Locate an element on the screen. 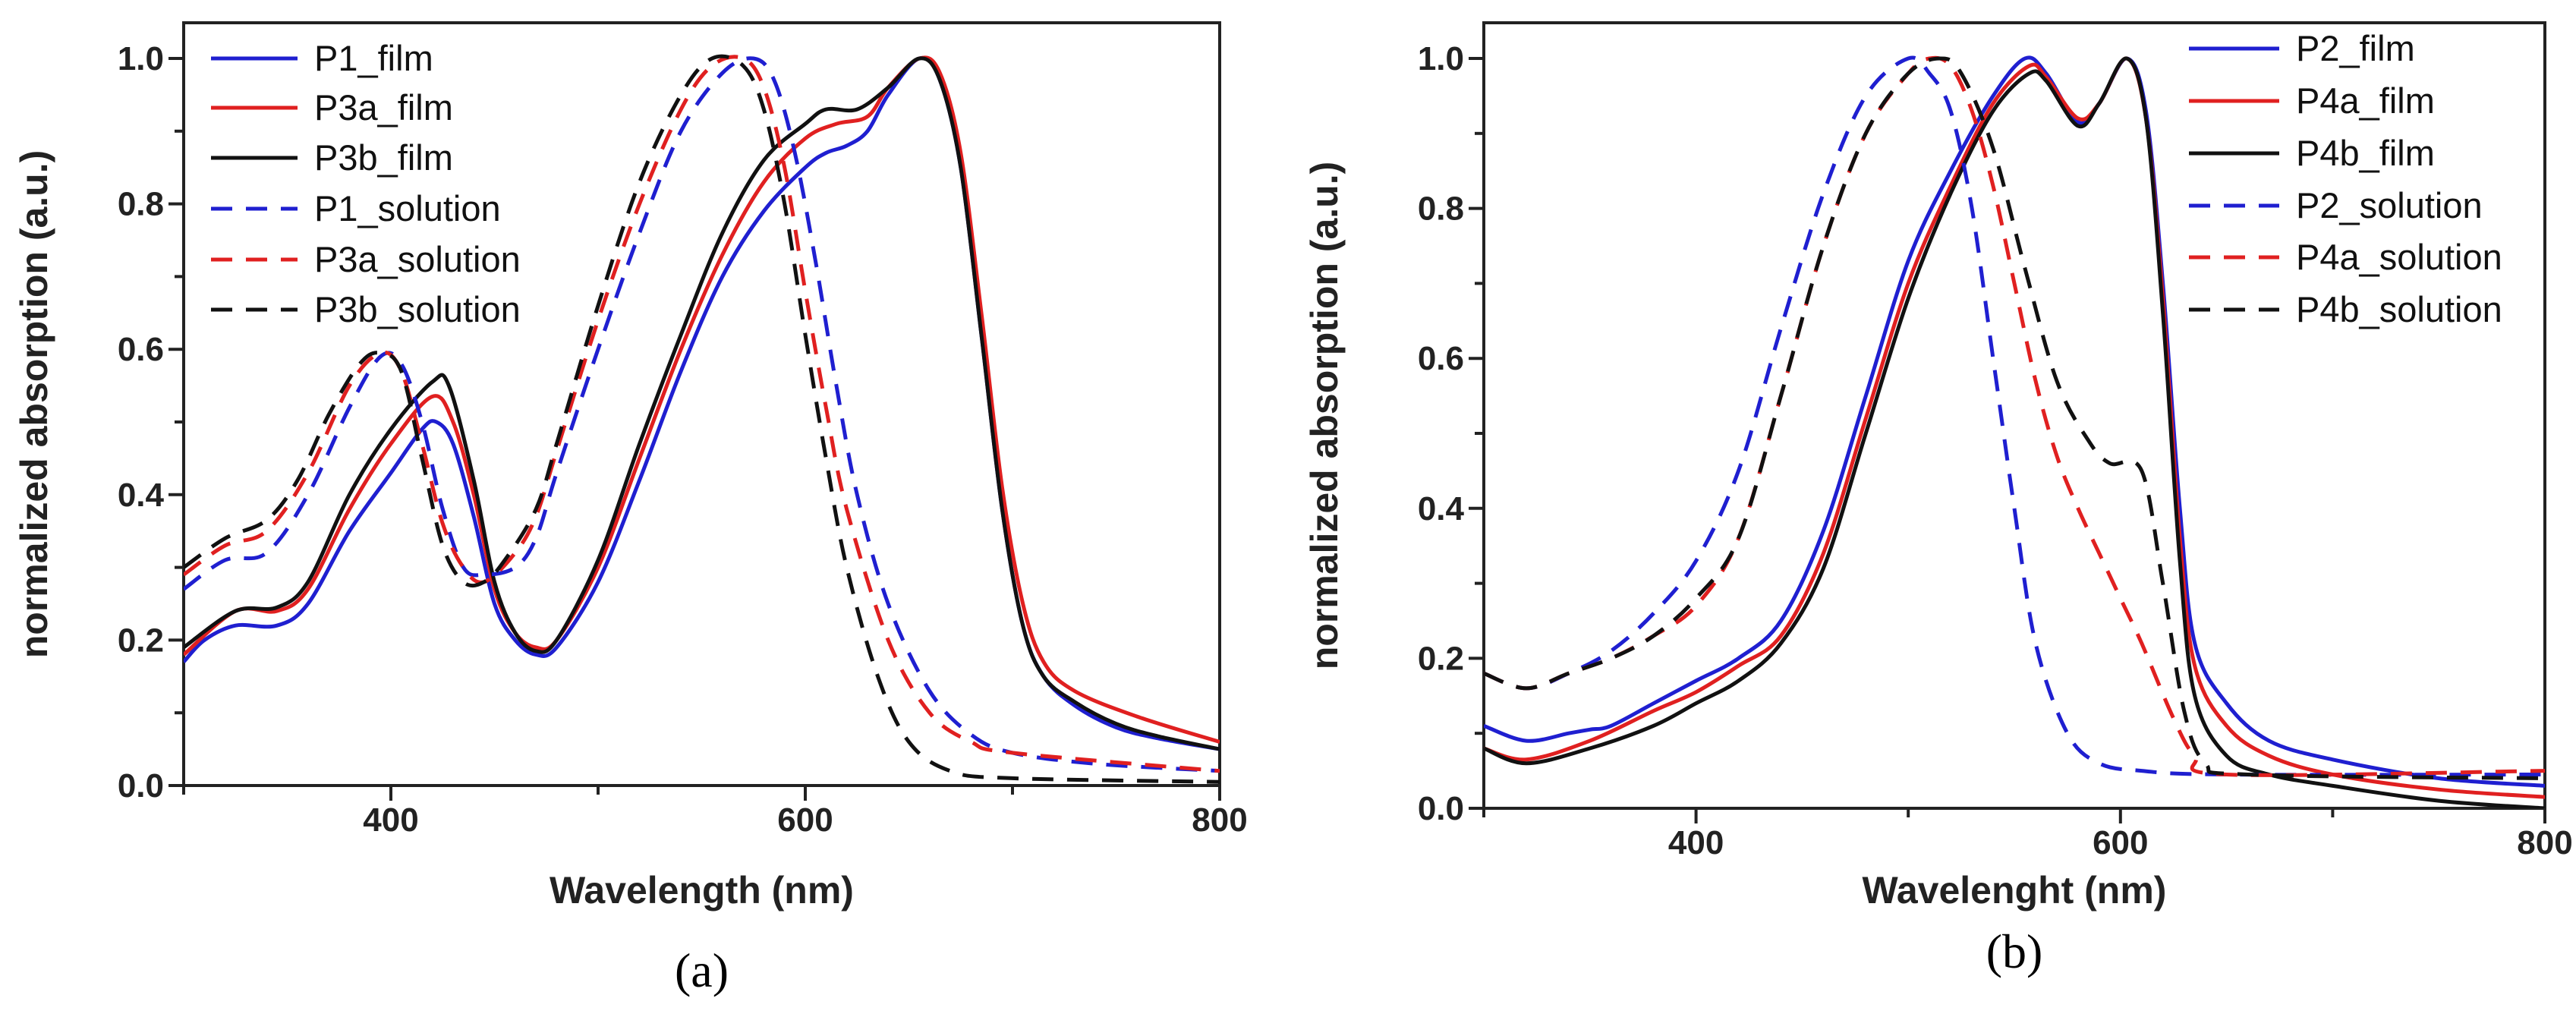 Image resolution: width=2576 pixels, height=1017 pixels. legend-label: P3b_solution is located at coordinates (417, 309).